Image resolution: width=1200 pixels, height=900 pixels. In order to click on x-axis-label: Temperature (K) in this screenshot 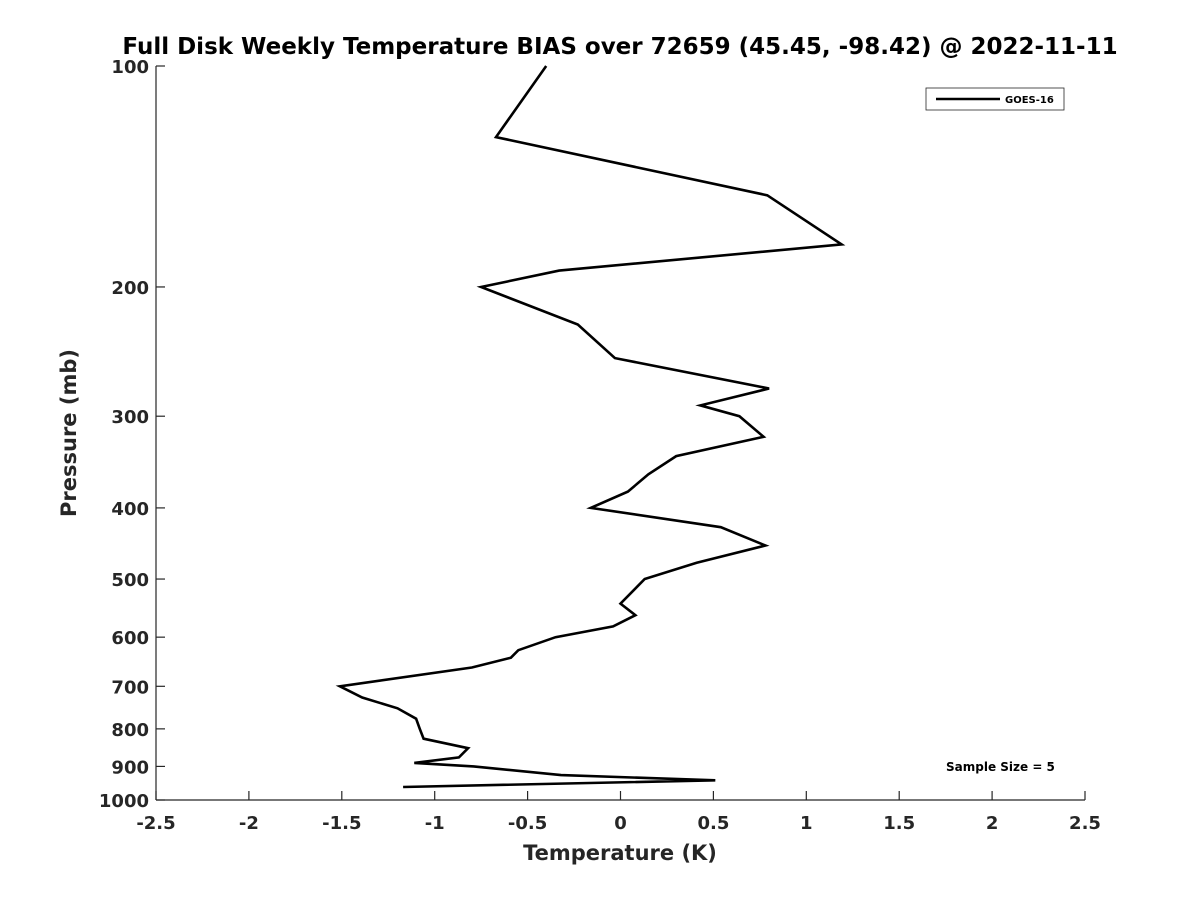, I will do `click(620, 853)`.